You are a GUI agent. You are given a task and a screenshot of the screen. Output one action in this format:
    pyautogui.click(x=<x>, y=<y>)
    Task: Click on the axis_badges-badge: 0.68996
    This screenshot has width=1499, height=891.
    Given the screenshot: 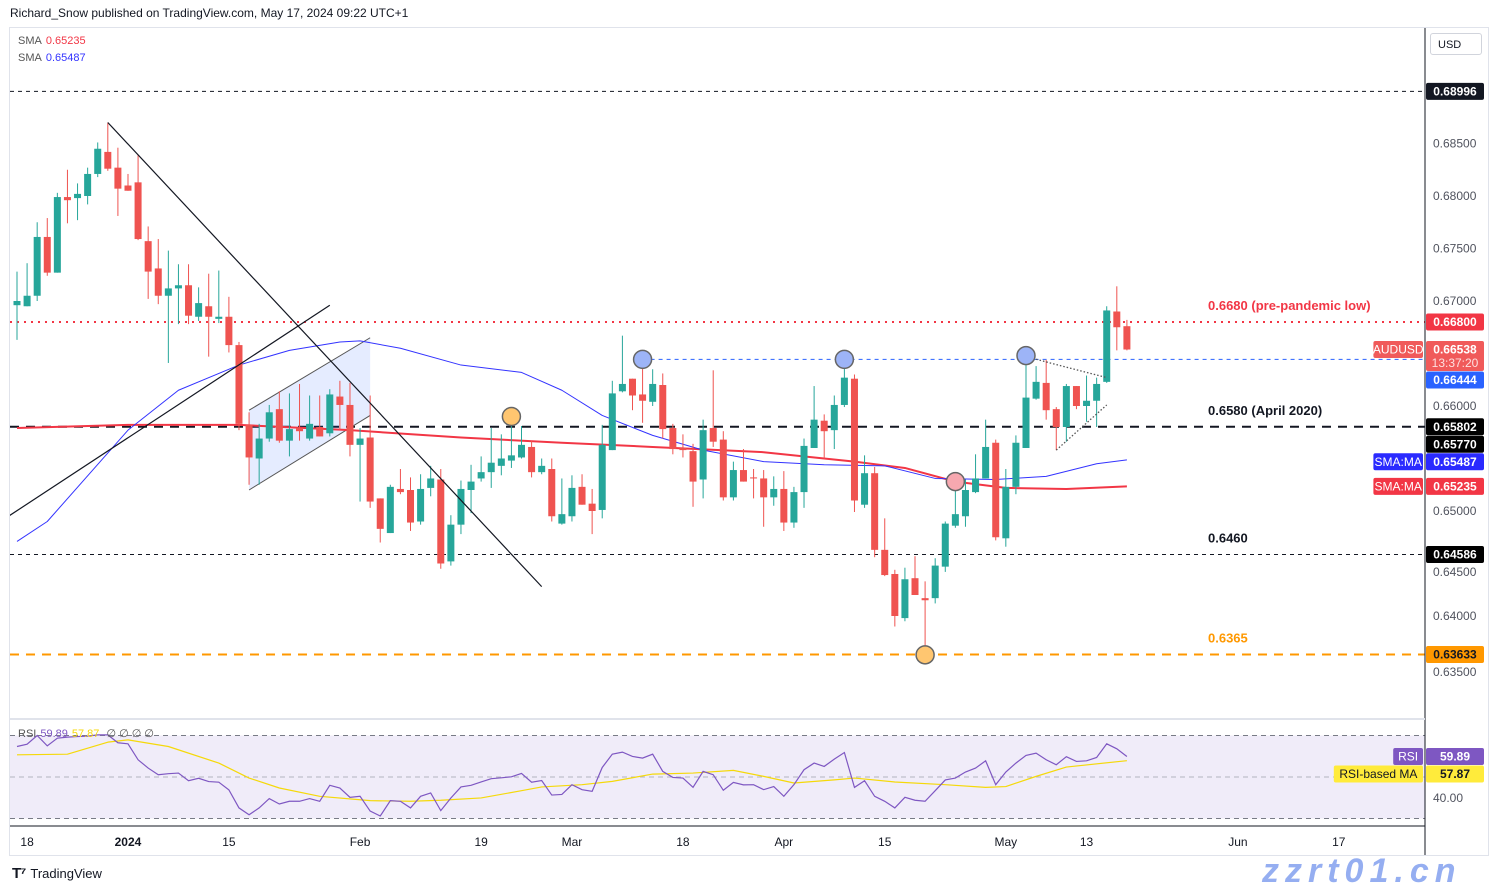 What is the action you would take?
    pyautogui.click(x=1455, y=91)
    